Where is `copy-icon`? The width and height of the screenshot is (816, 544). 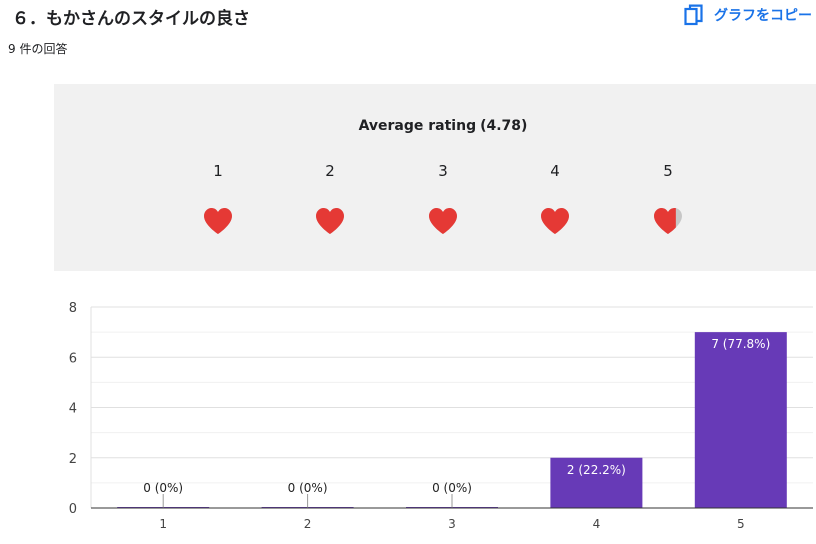
copy-icon is located at coordinates (694, 15).